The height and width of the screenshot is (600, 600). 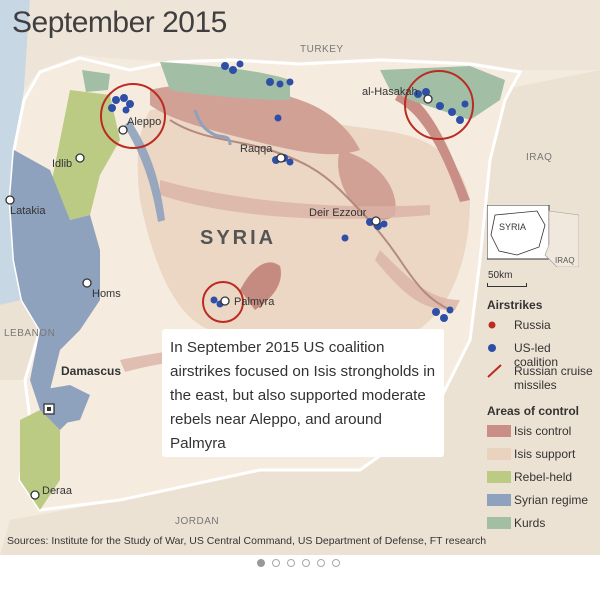 I want to click on legend-regime-label: Syrian regime, so click(x=551, y=500).